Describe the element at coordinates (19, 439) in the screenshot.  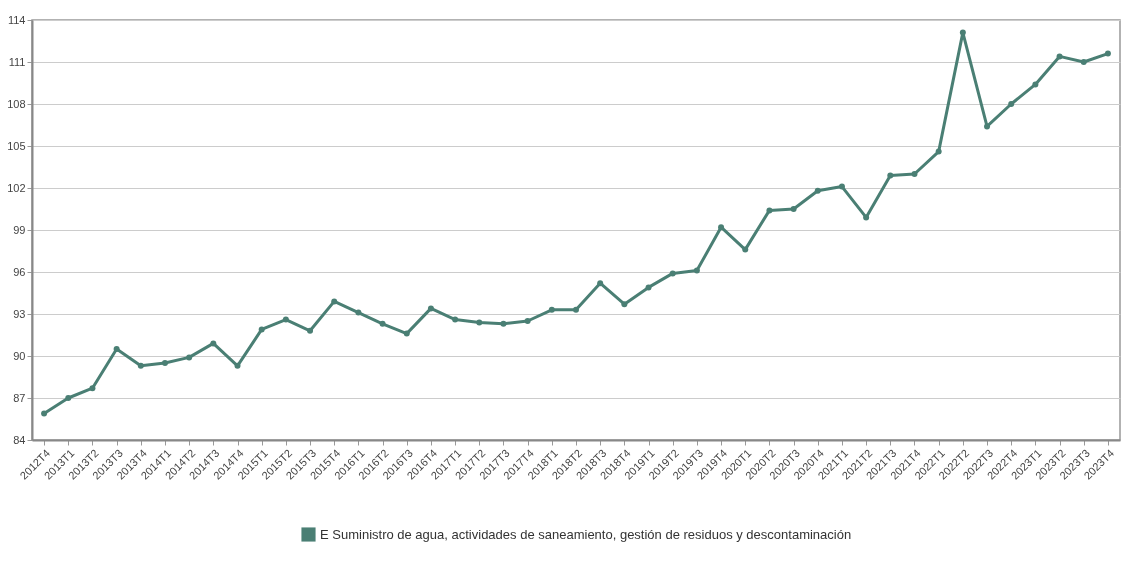
I see `y-tick-label: 84` at that location.